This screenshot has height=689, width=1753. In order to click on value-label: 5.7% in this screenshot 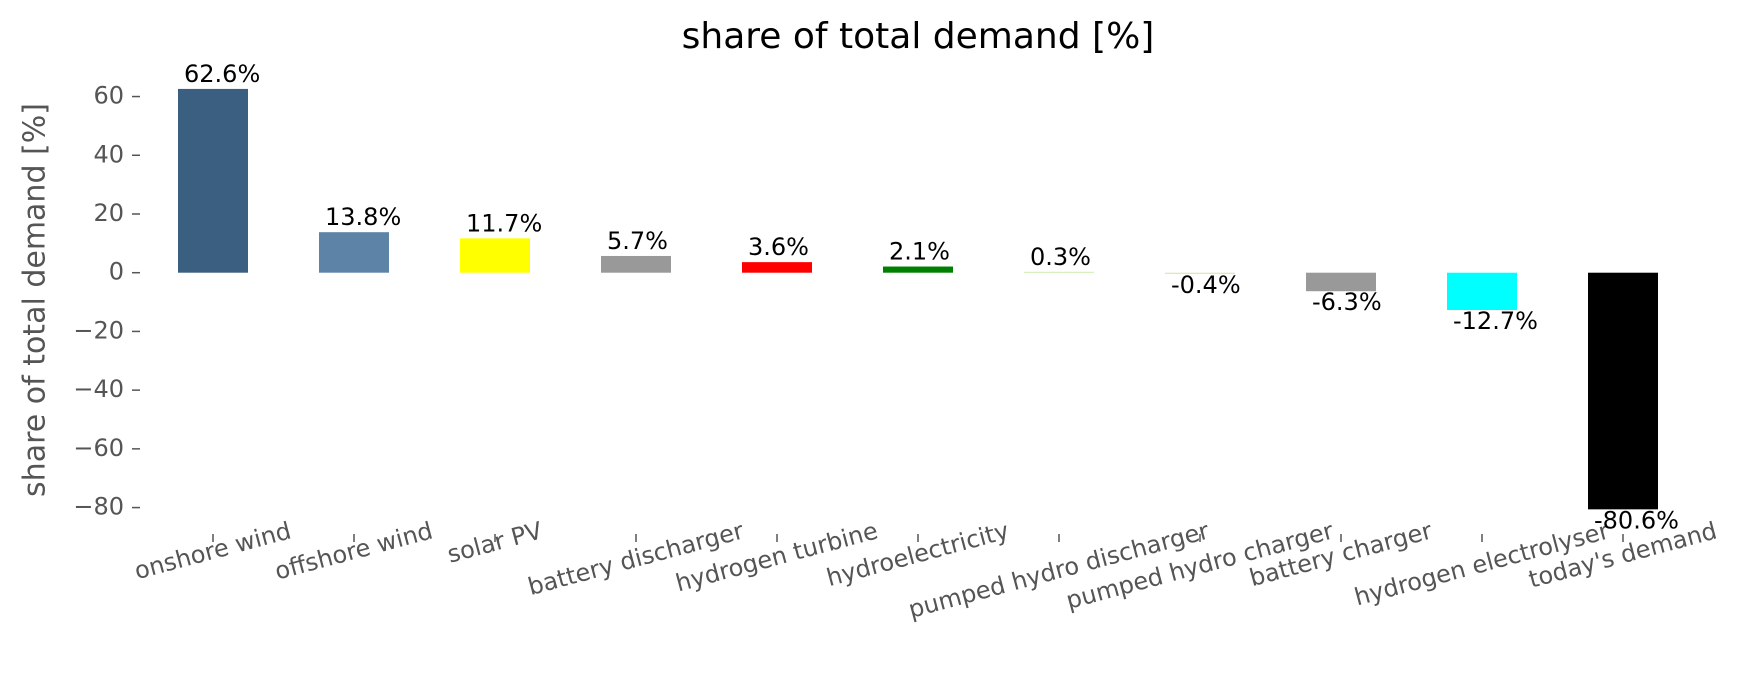, I will do `click(637, 241)`.